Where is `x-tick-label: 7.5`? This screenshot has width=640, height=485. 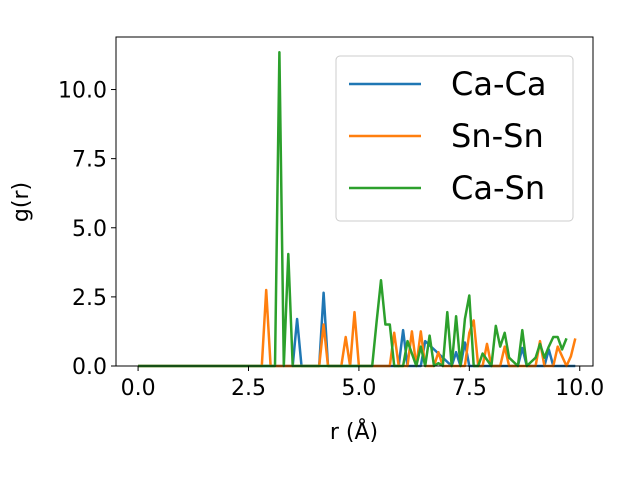 x-tick-label: 7.5 is located at coordinates (469, 388).